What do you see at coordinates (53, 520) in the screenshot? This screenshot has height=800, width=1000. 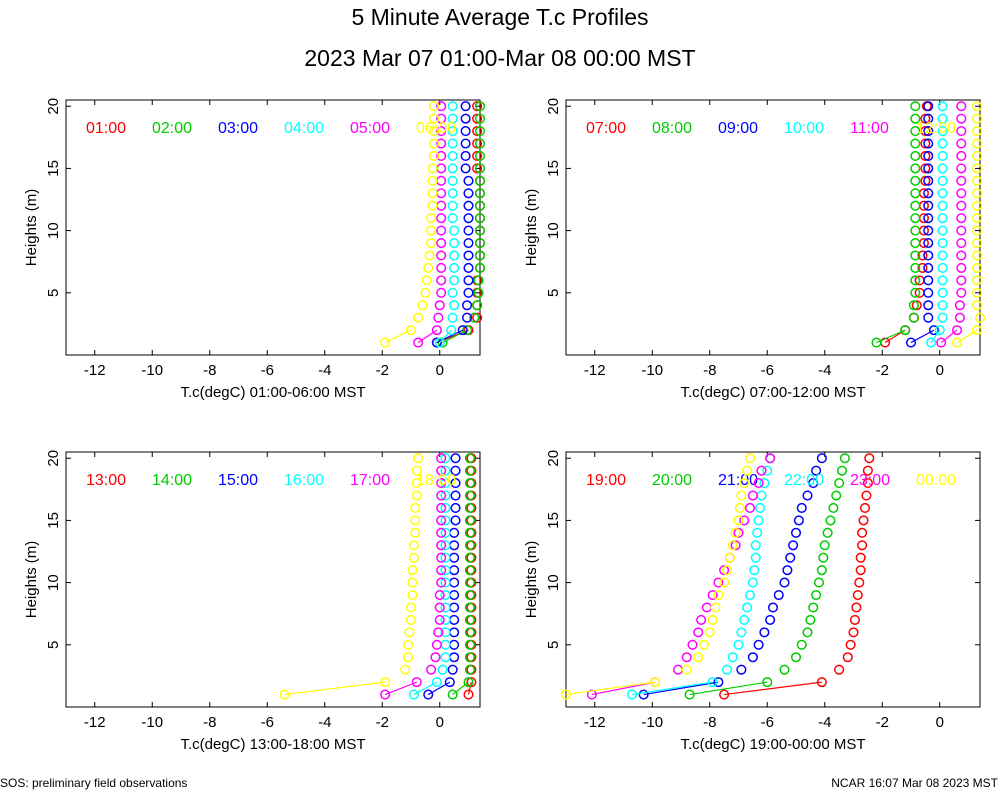 I see `y-tick-label: 15` at bounding box center [53, 520].